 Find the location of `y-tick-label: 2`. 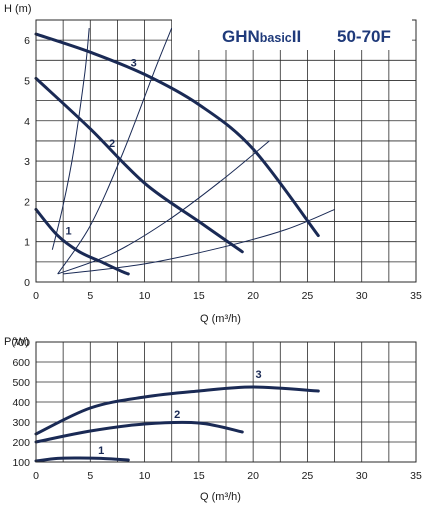

y-tick-label: 2 is located at coordinates (27, 202).